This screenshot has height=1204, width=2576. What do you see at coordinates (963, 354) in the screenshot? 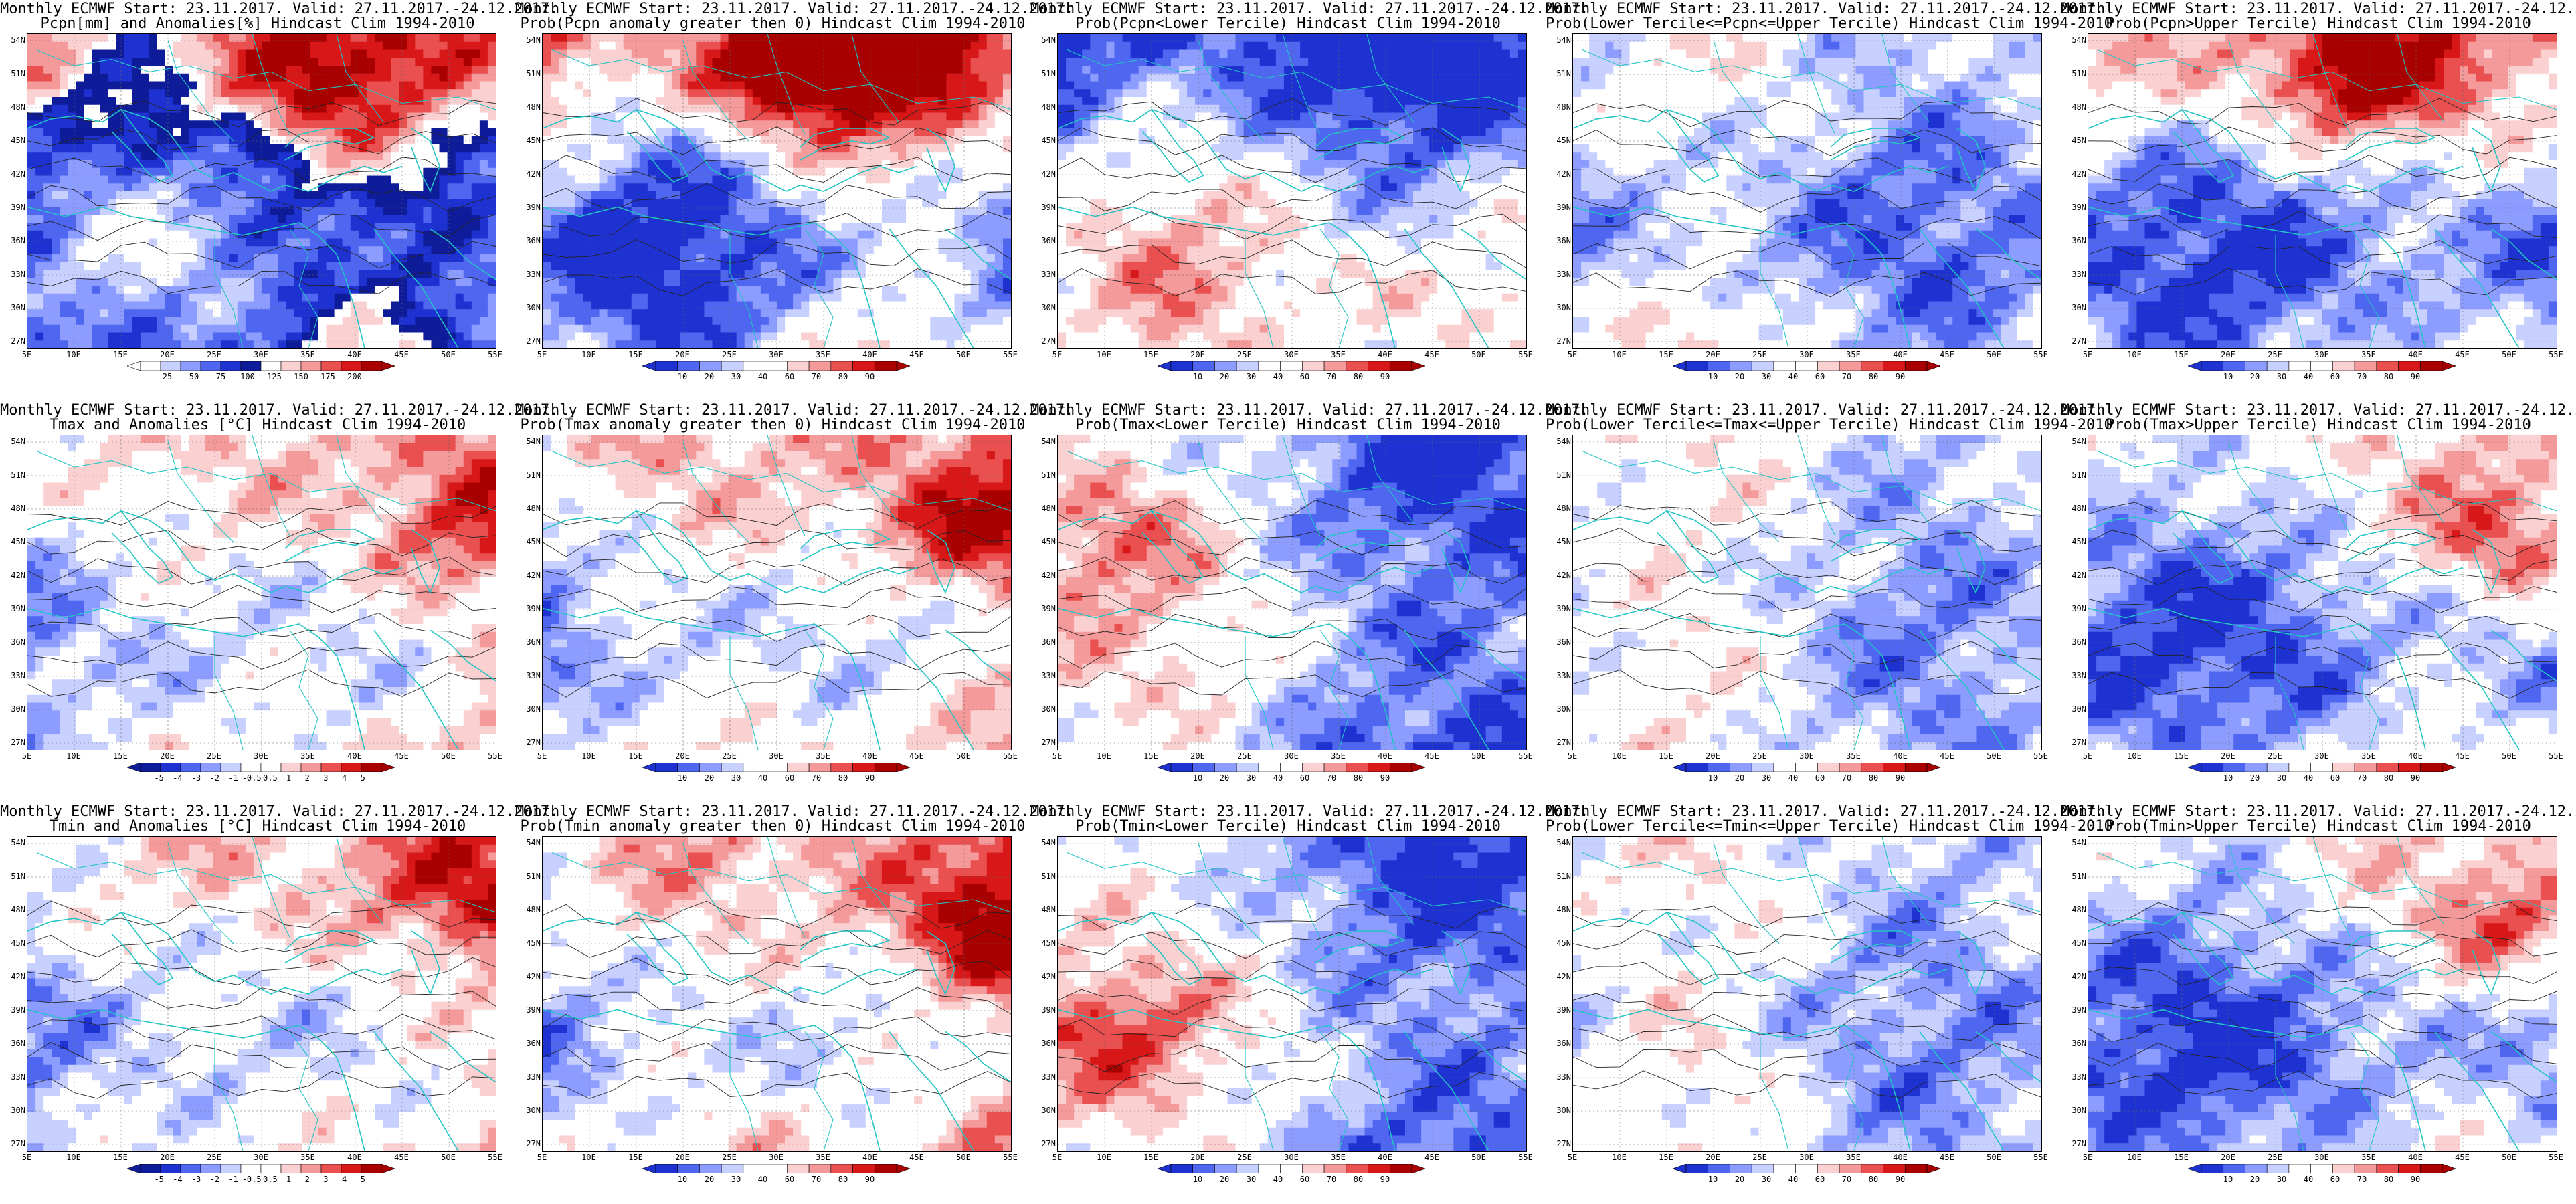
I see `longitude-label: 50E` at bounding box center [963, 354].